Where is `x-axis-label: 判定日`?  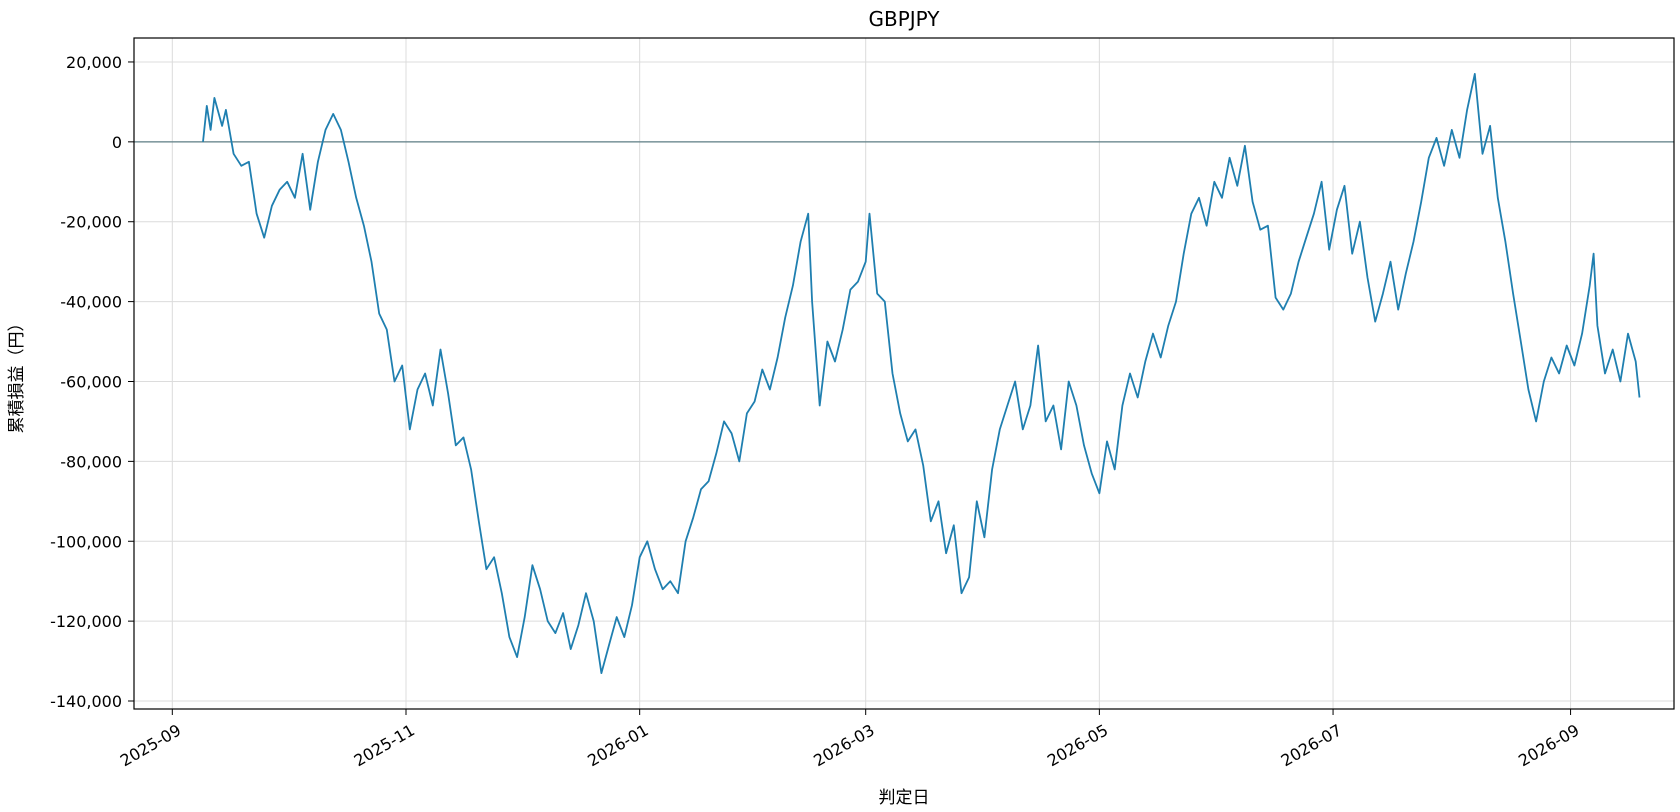 x-axis-label: 判定日 is located at coordinates (904, 798).